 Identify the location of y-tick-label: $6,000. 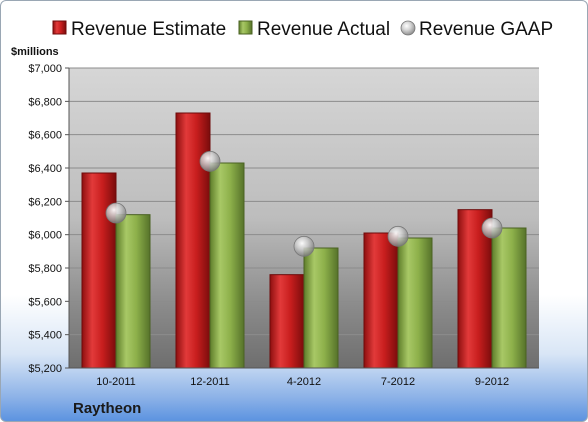
(45, 236).